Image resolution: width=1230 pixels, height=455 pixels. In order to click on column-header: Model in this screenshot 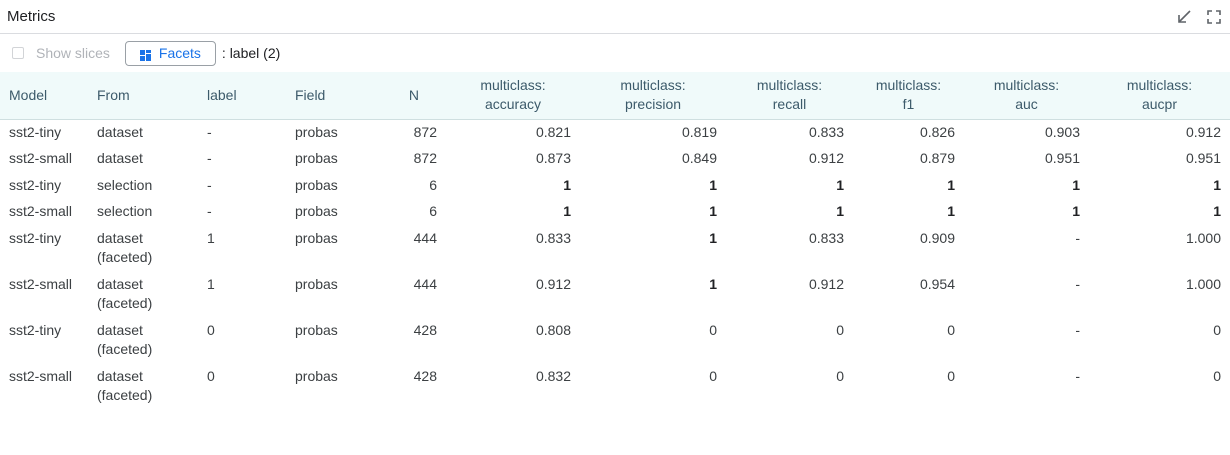, I will do `click(44, 96)`.